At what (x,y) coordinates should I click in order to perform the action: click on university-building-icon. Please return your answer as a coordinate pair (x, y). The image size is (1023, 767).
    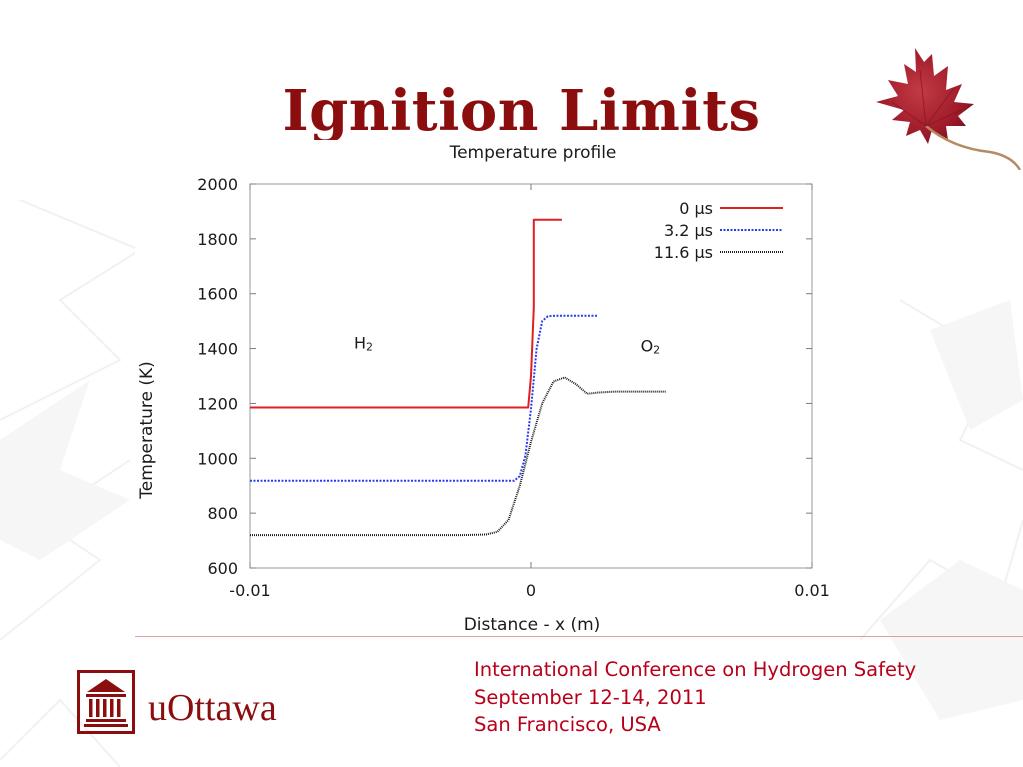
    Looking at the image, I should click on (106, 702).